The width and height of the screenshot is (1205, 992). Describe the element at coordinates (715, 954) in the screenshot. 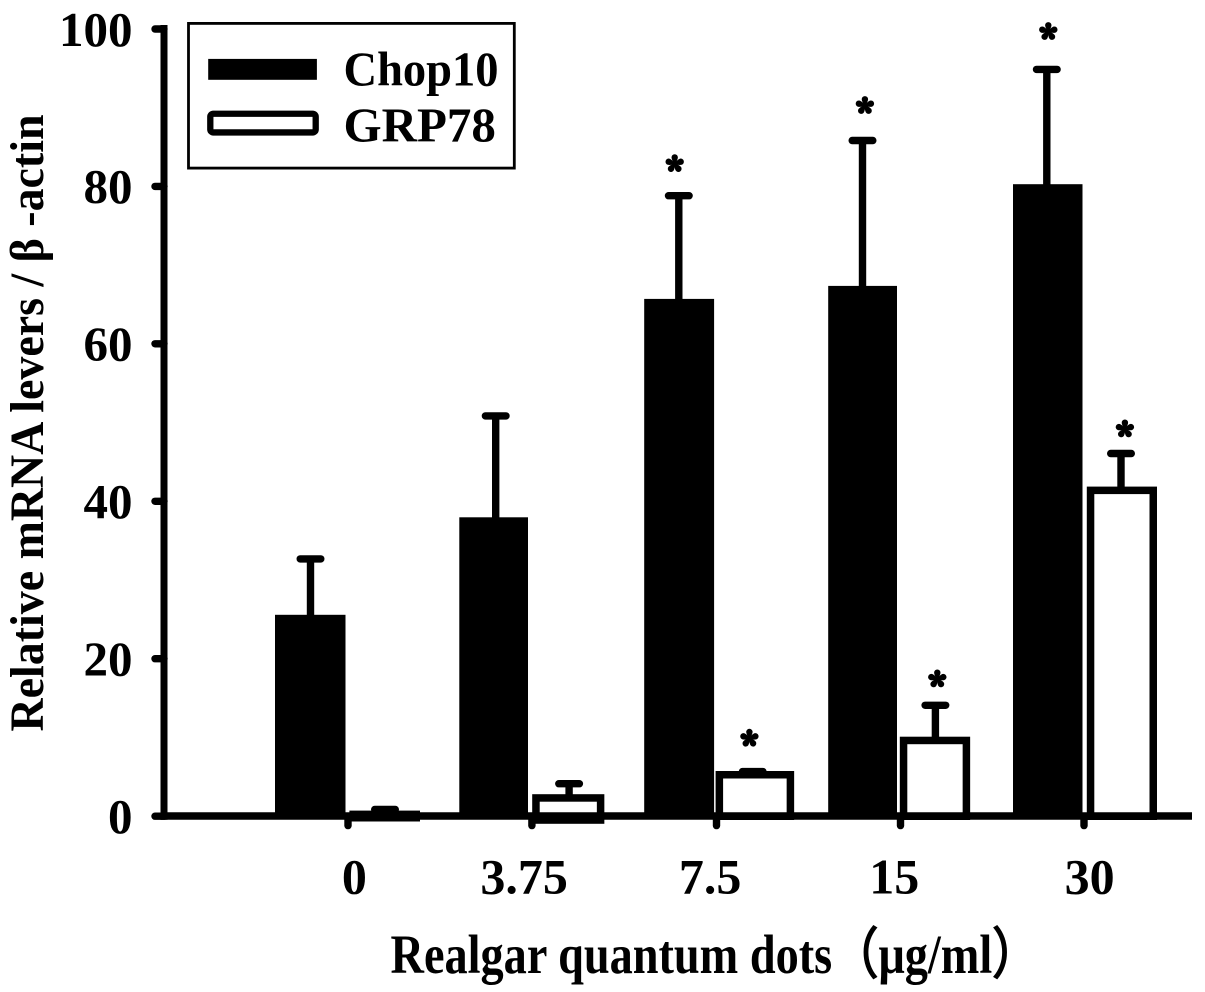

I see `svg-text: Realgar quantum dots（μg/ml）` at that location.